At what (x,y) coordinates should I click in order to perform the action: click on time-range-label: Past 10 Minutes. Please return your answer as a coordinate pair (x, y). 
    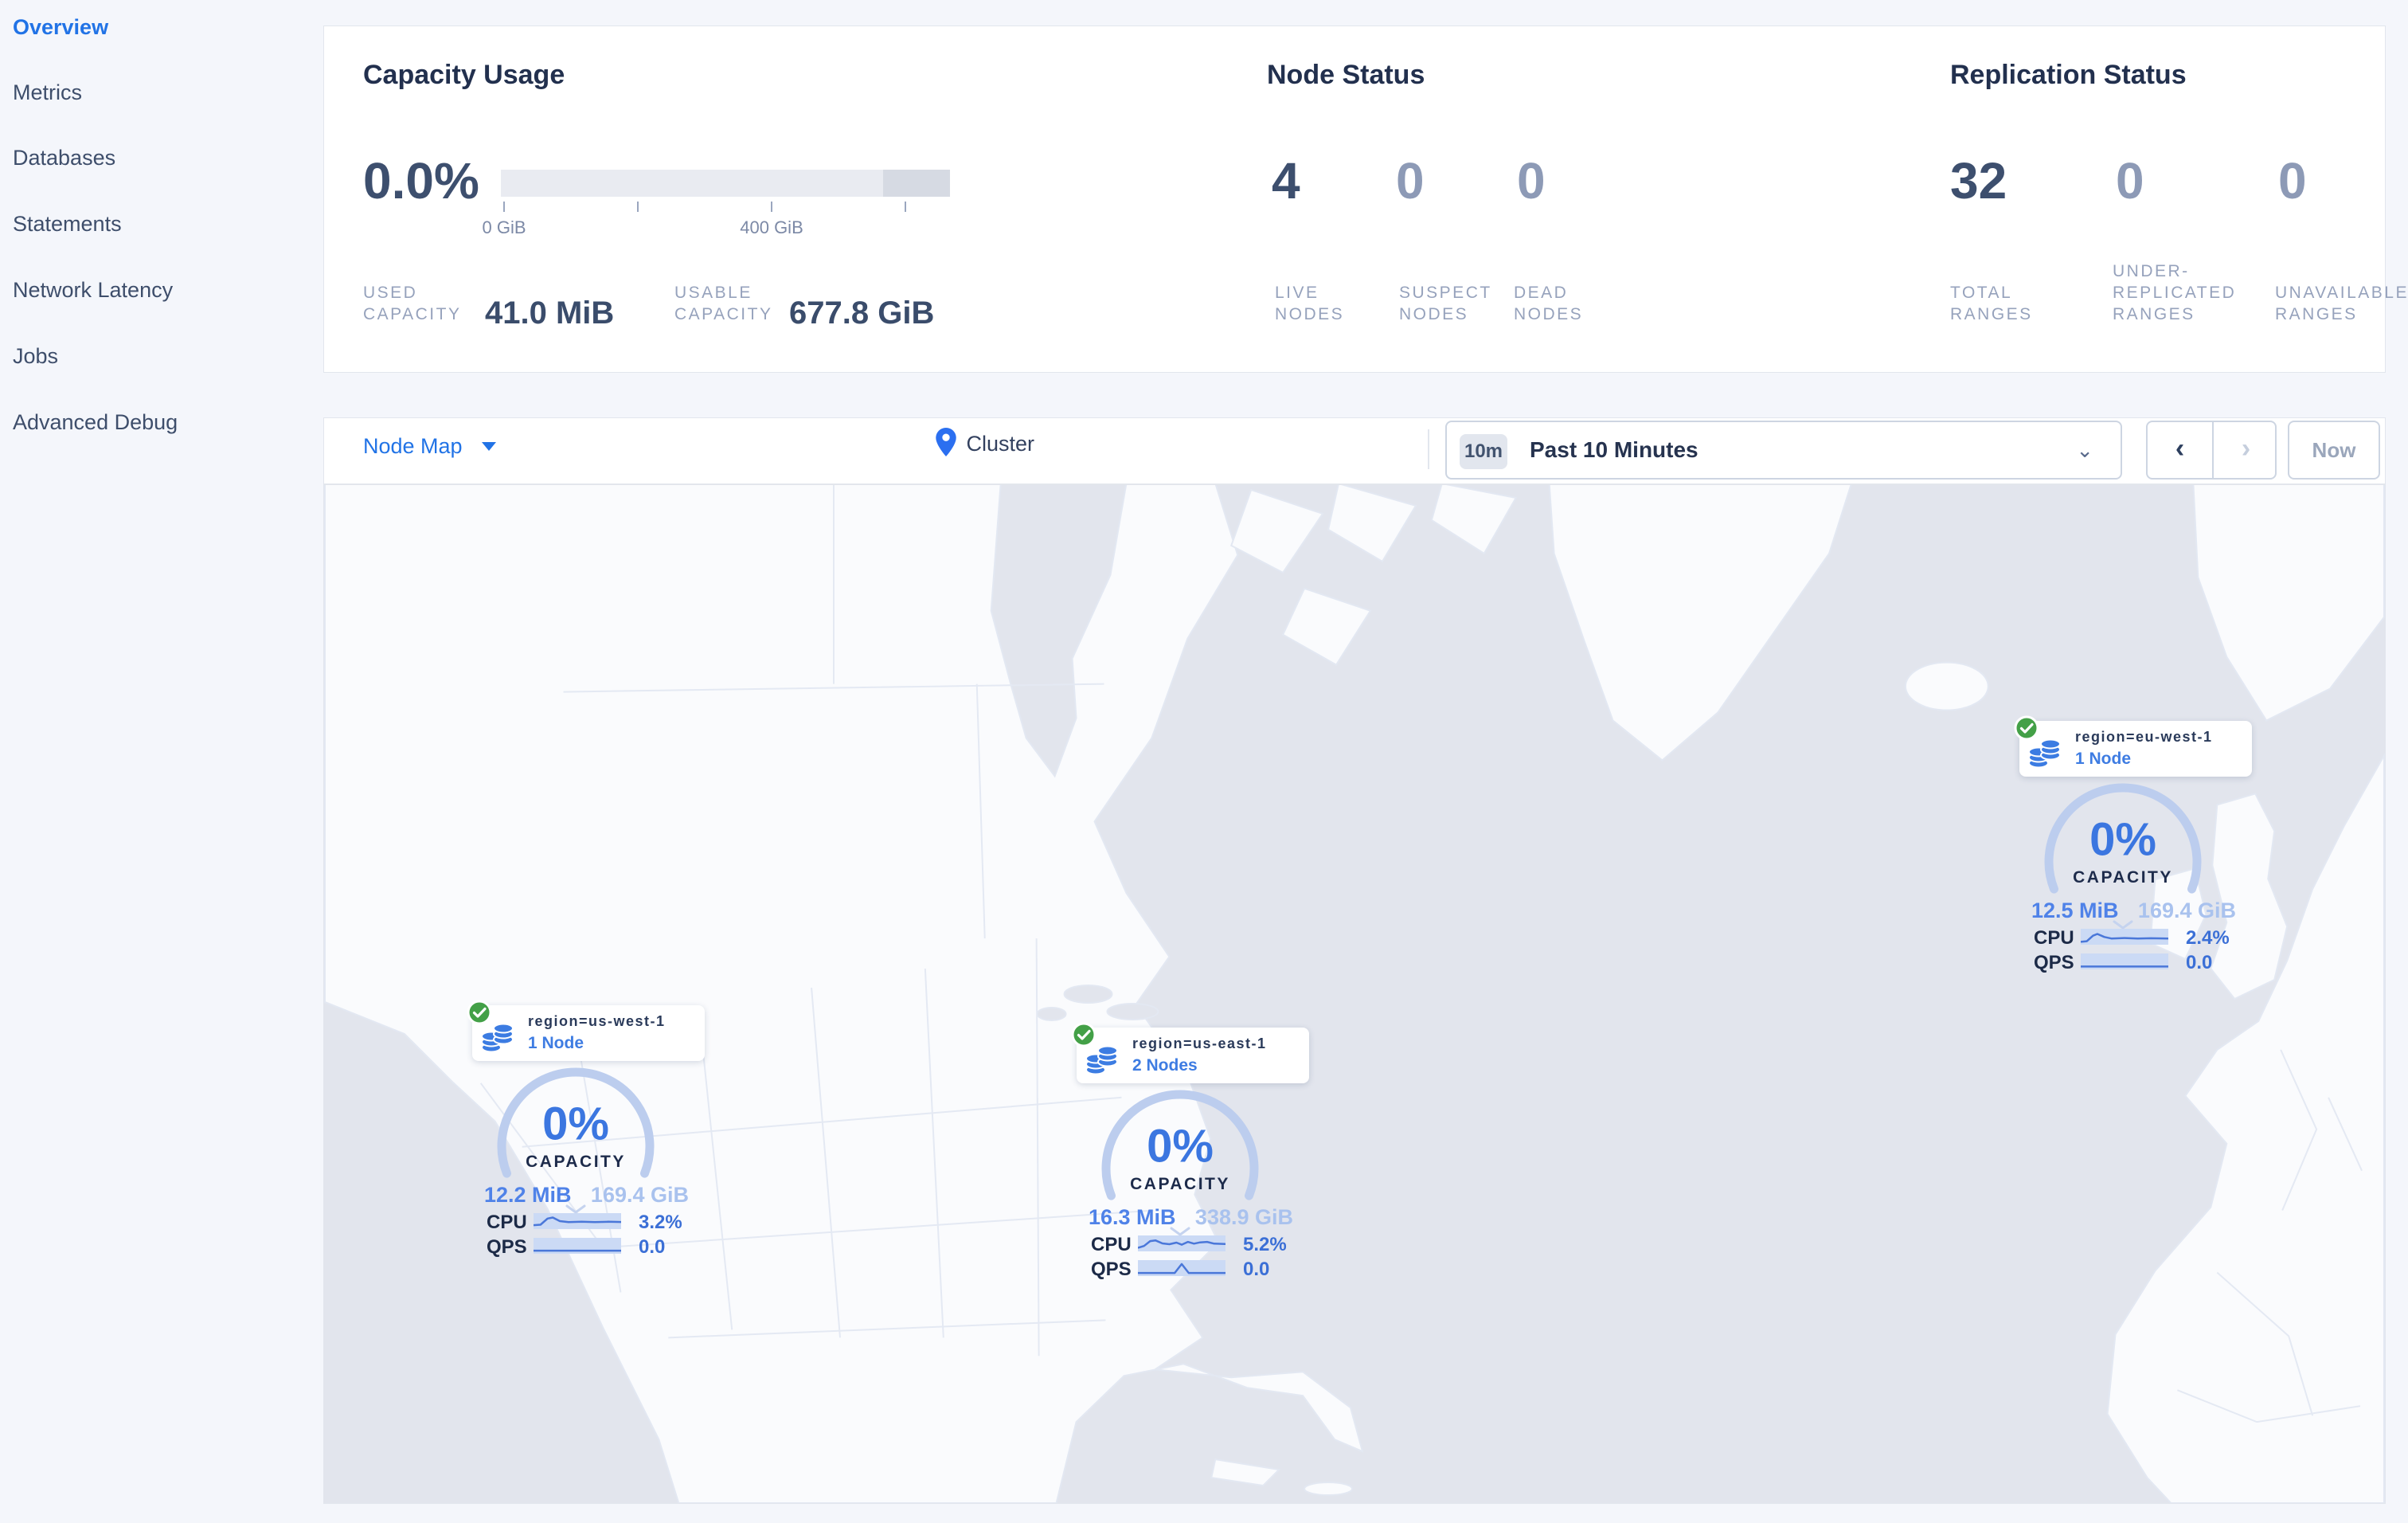
    Looking at the image, I should click on (1614, 449).